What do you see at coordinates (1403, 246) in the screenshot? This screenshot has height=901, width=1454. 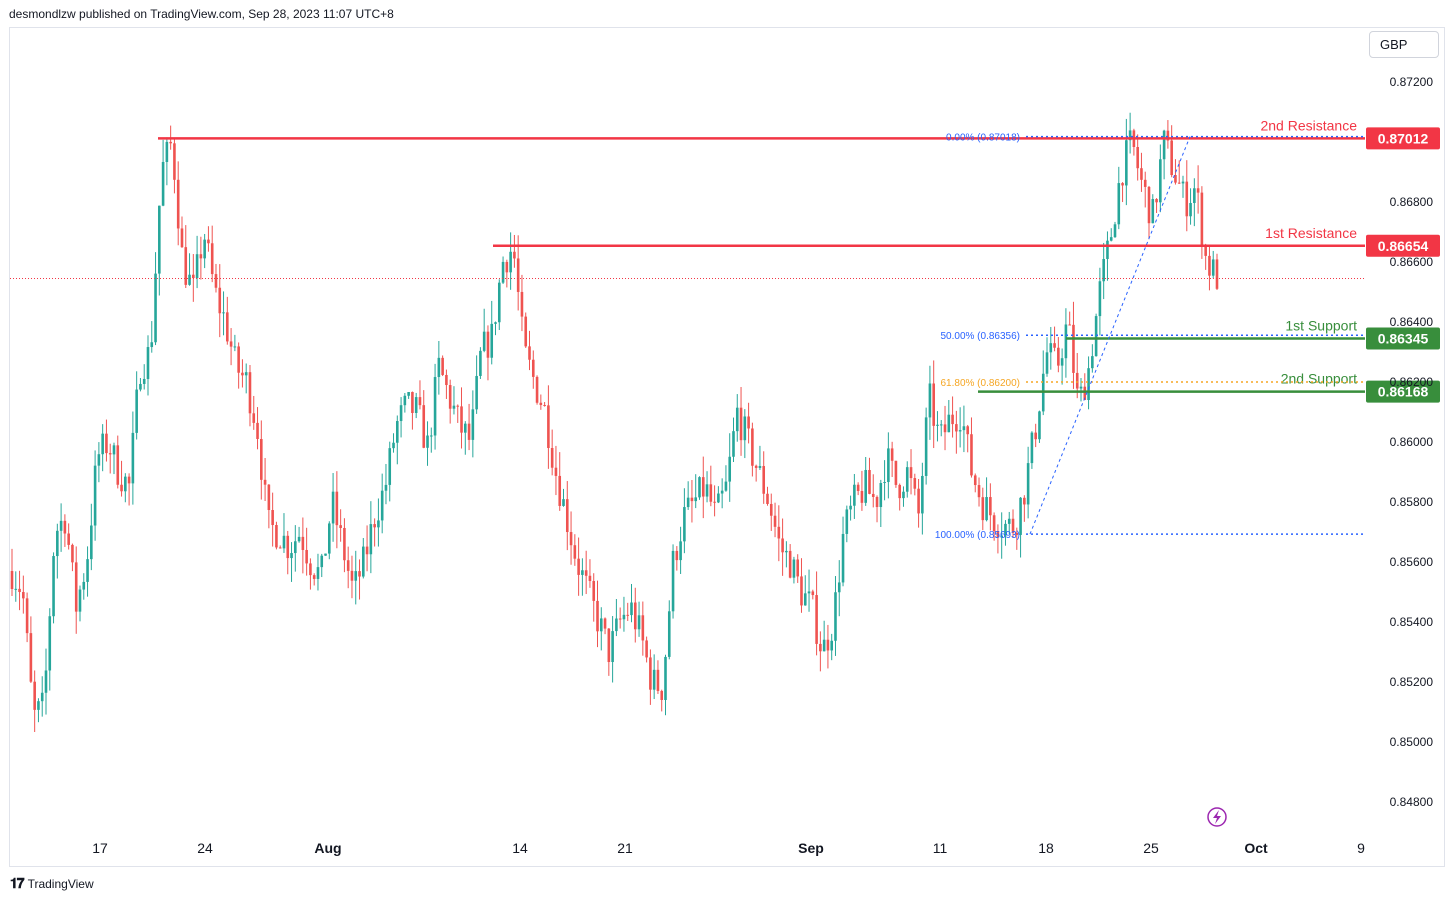 I see `level-price-label: 0.86654` at bounding box center [1403, 246].